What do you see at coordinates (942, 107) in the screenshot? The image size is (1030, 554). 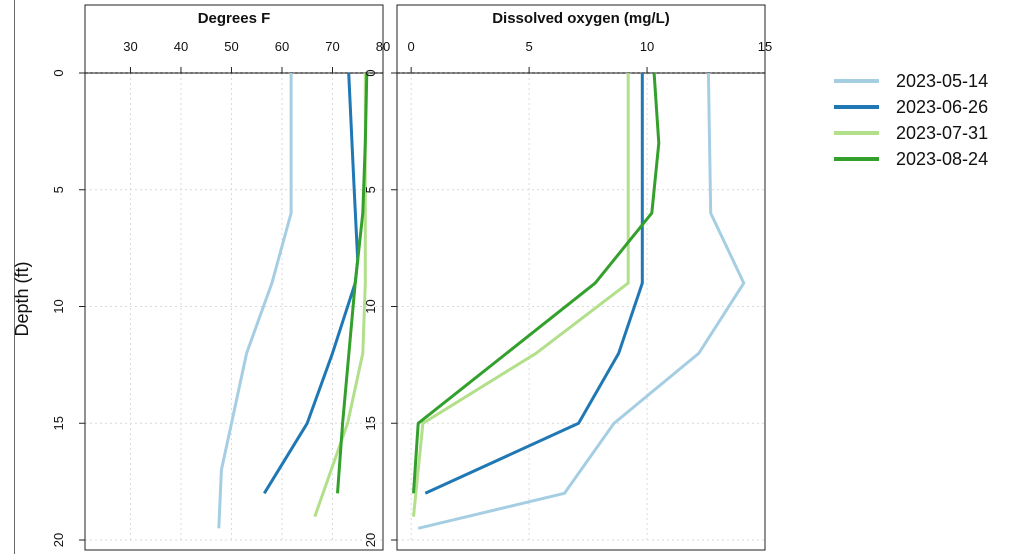 I see `legend-label: 2023-06-26` at bounding box center [942, 107].